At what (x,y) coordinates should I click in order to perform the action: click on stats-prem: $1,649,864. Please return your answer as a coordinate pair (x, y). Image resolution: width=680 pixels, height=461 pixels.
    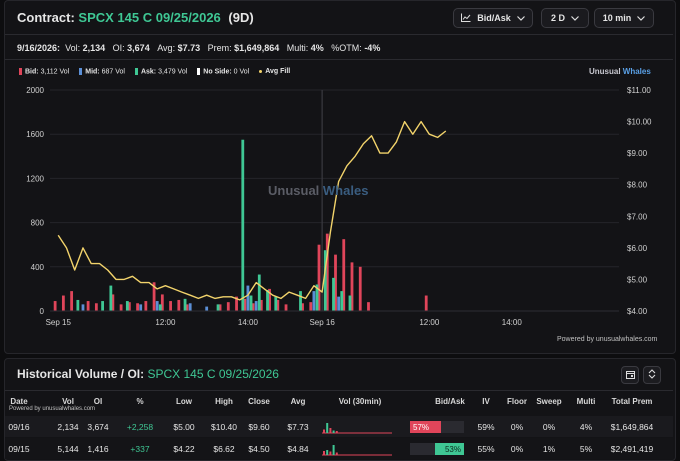
    Looking at the image, I should click on (257, 48).